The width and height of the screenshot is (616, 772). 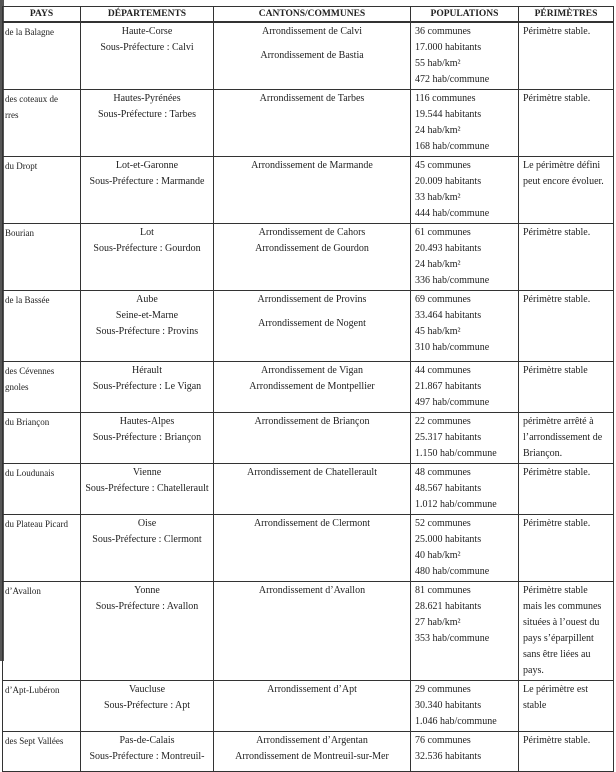 What do you see at coordinates (147, 315) in the screenshot?
I see `departement-text: Seine-et-Marne` at bounding box center [147, 315].